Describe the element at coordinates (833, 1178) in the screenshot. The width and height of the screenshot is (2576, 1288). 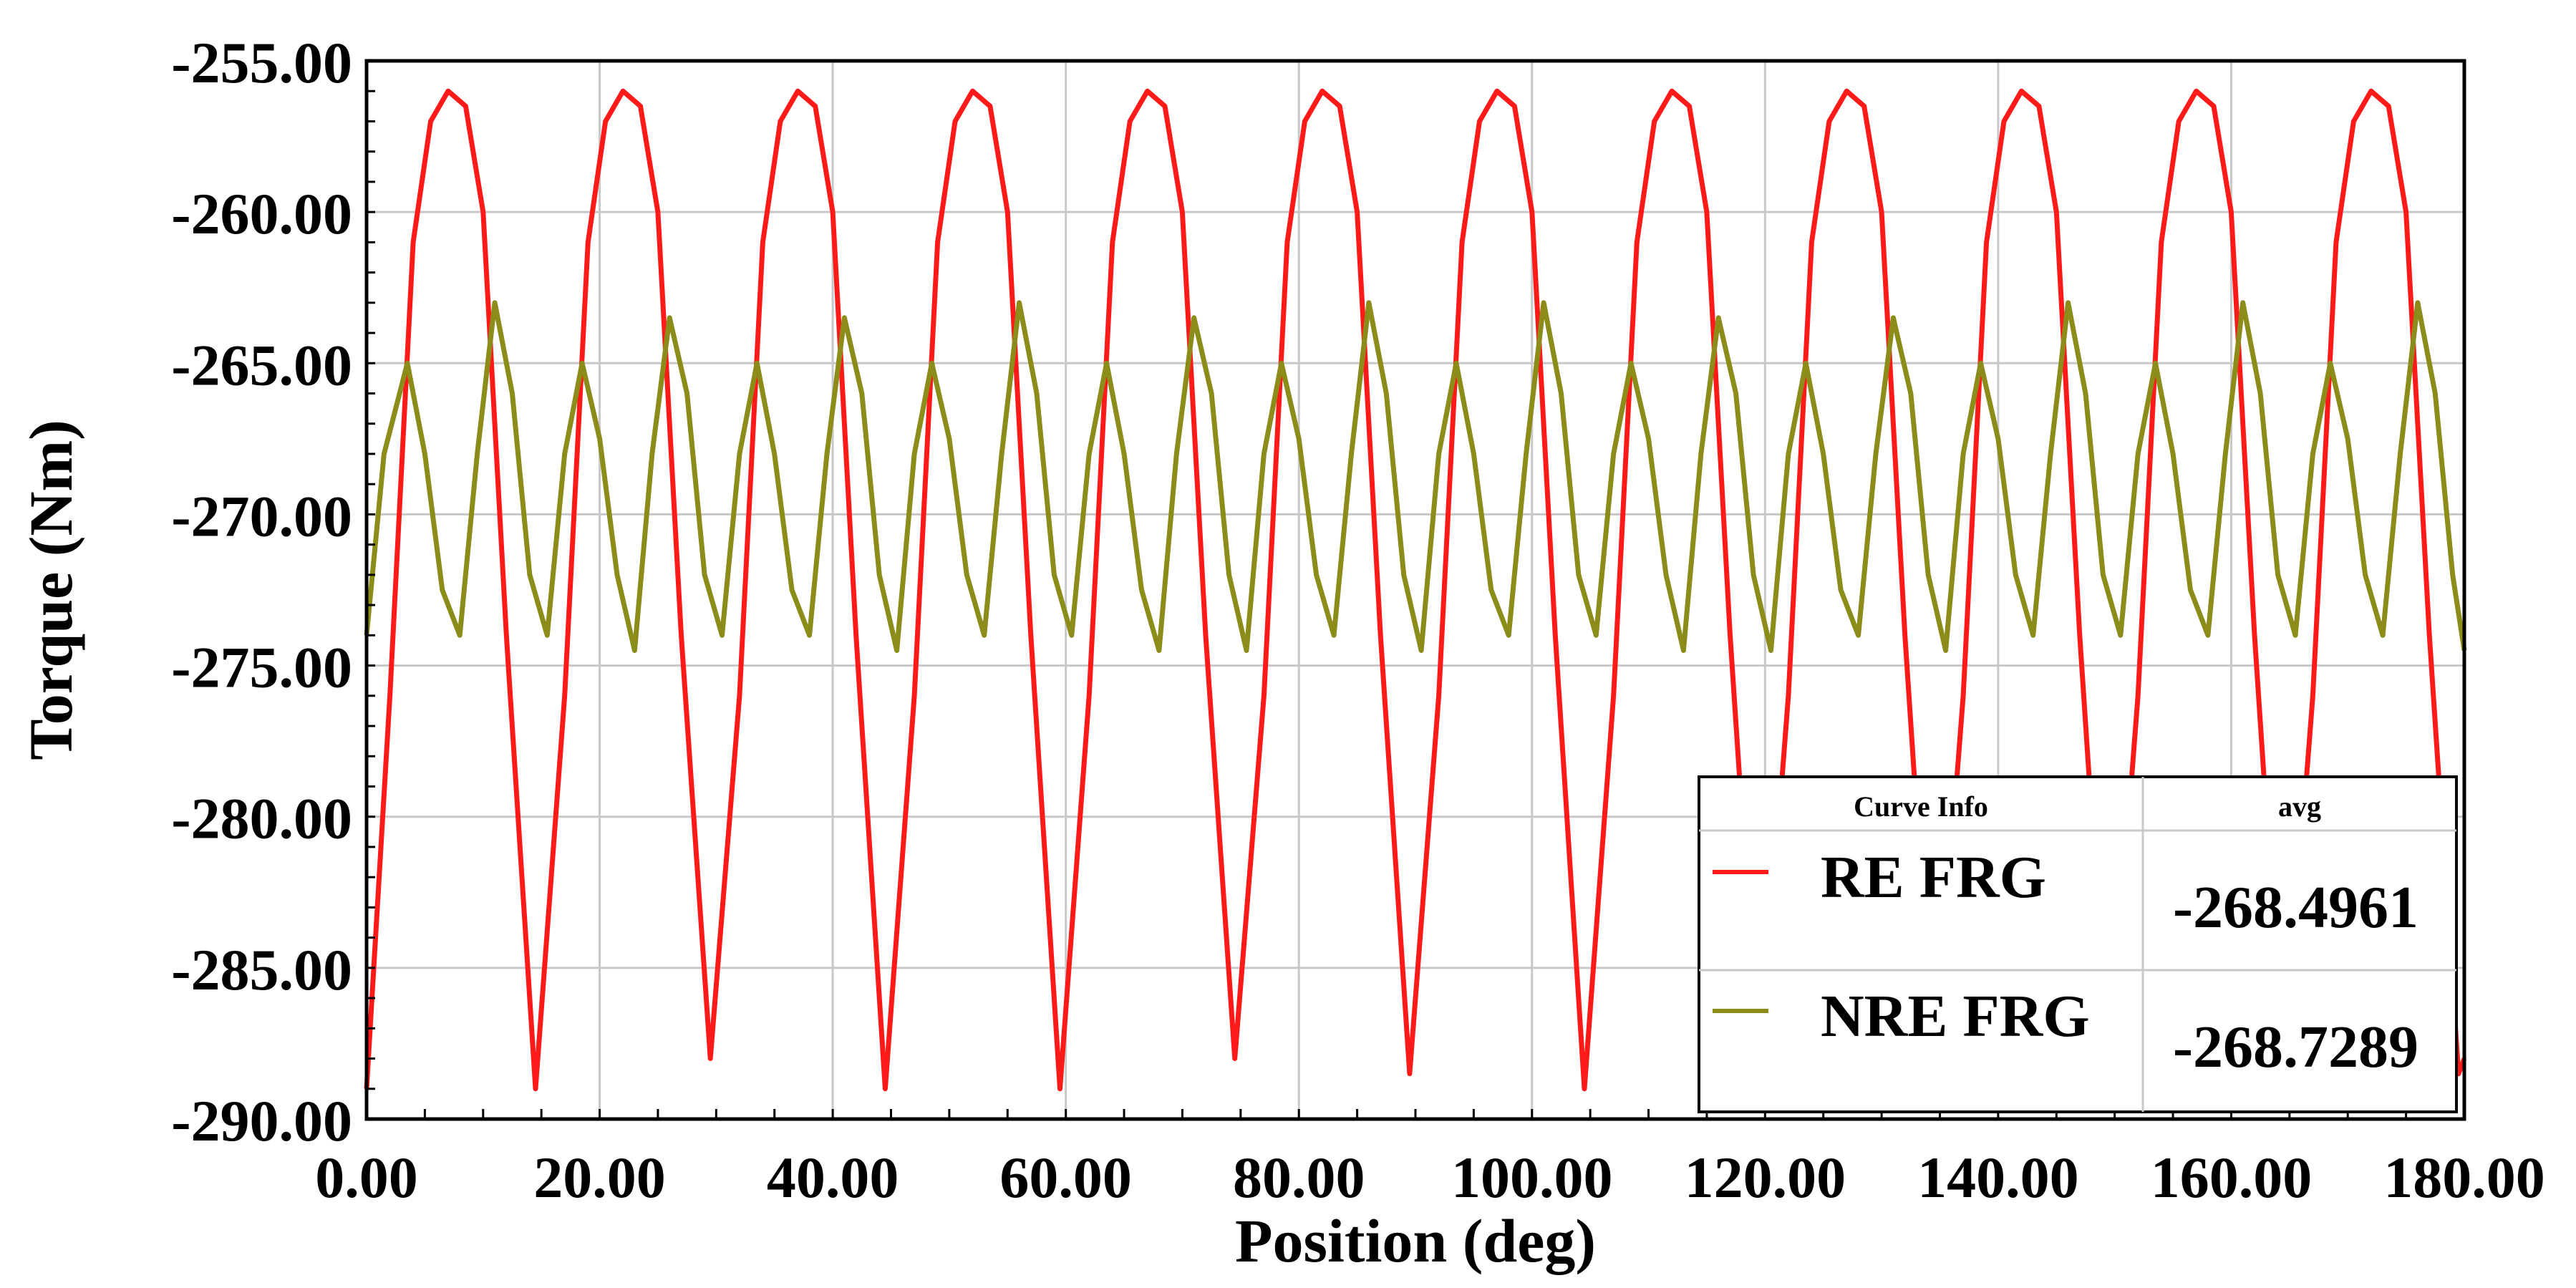
I see `x-tick-label: 40.00` at that location.